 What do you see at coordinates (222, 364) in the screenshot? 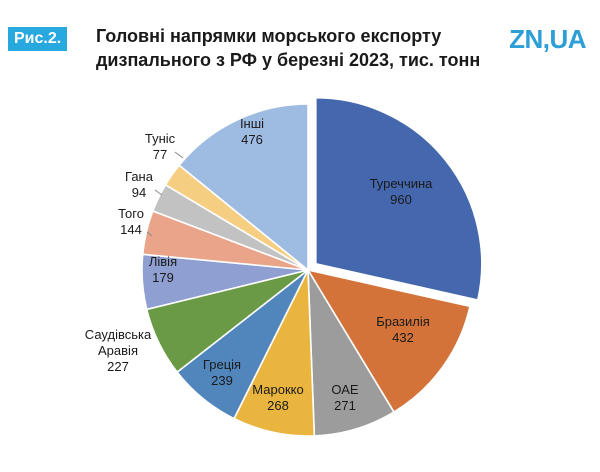
I see `slice-name-4: Греція` at bounding box center [222, 364].